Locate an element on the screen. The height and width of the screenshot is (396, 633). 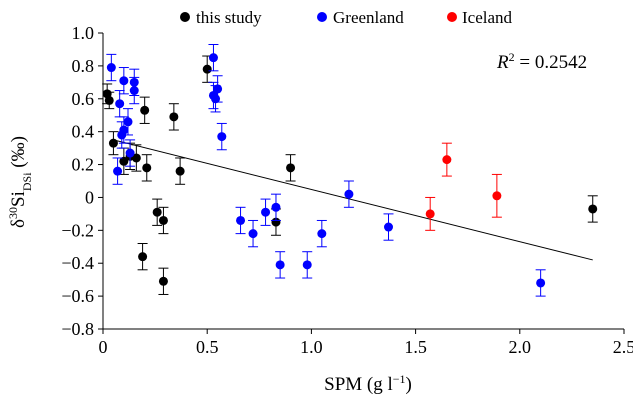
y-tick-label: −0.4 is located at coordinates (77, 263).